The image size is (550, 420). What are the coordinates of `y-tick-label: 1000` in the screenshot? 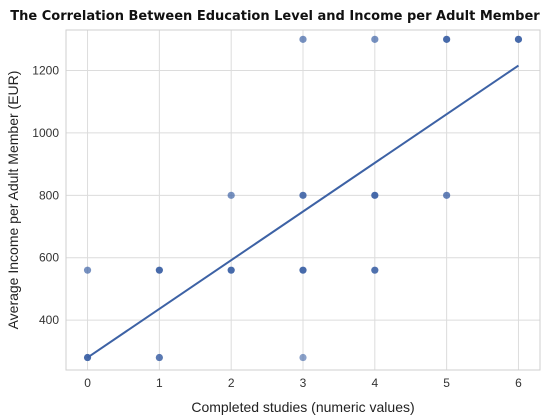 It's located at (45, 133).